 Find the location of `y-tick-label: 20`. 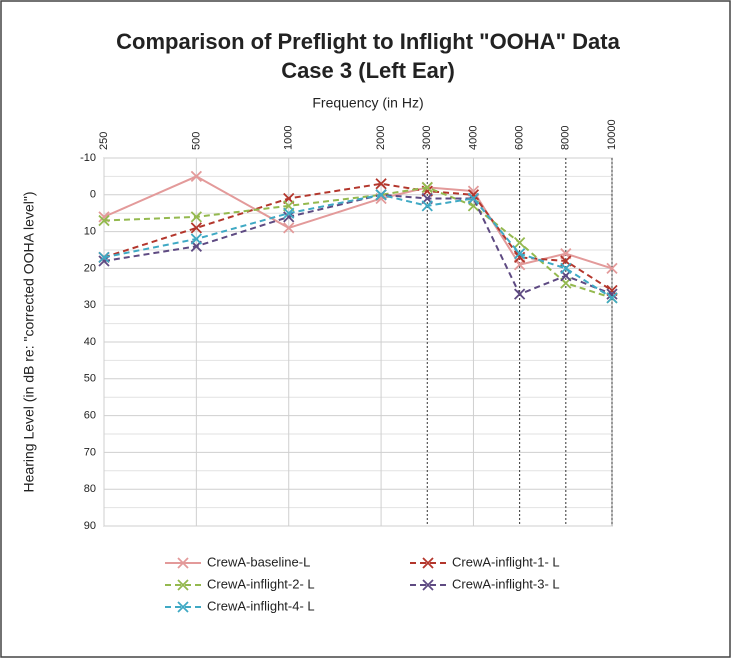

y-tick-label: 20 is located at coordinates (90, 268).